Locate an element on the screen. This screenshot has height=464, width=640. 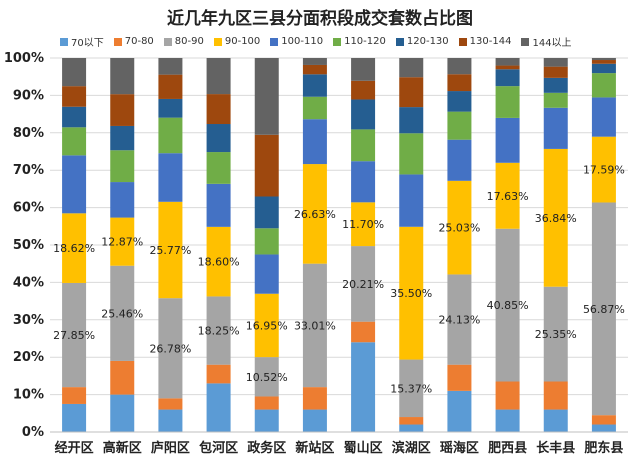
category-label: 经开区 is located at coordinates (74, 448).